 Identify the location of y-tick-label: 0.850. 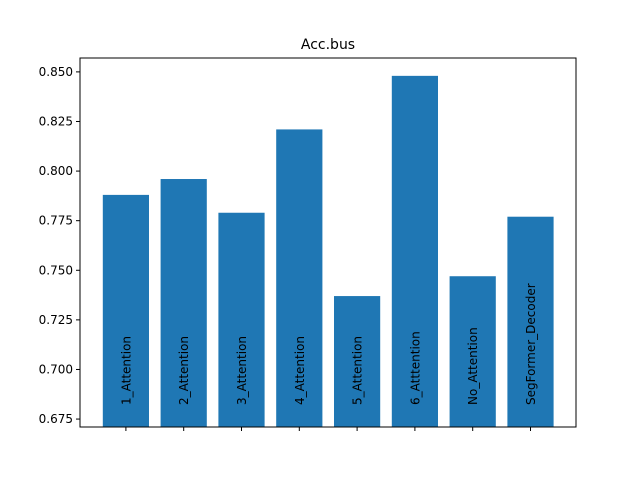
(56, 72).